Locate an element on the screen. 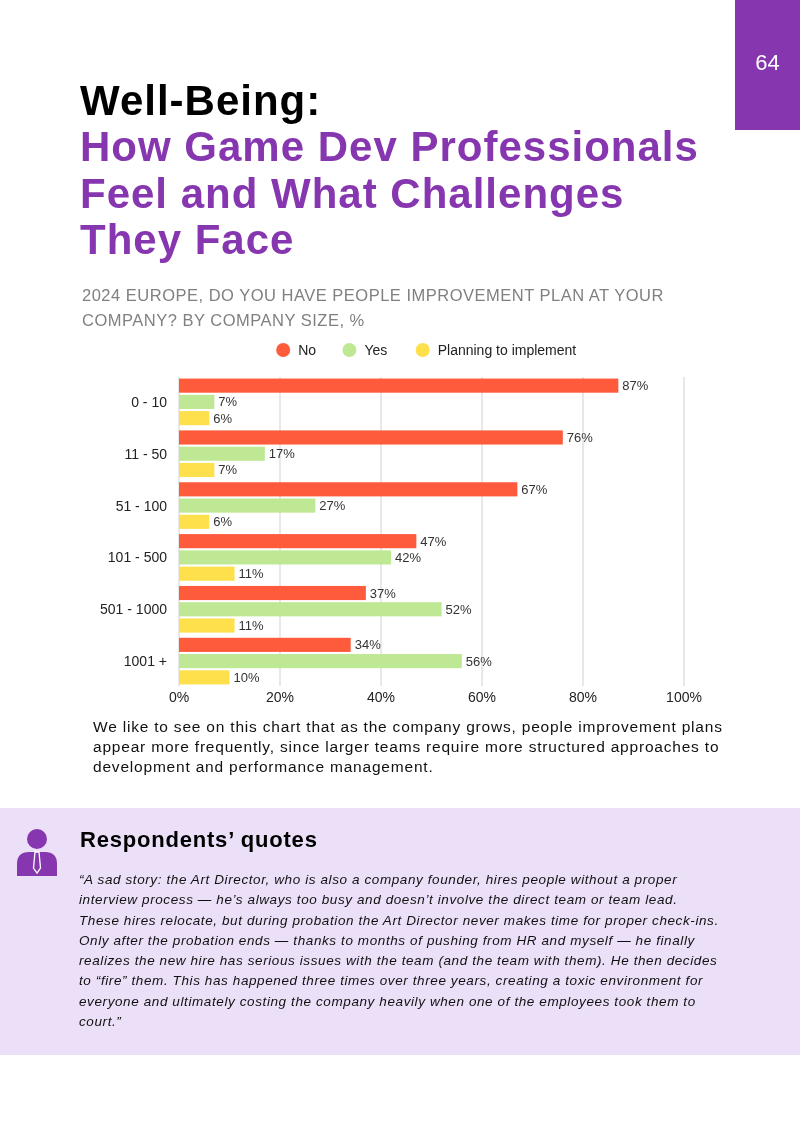 The image size is (800, 1131). y-tick-label: 0 - 10 is located at coordinates (149, 401).